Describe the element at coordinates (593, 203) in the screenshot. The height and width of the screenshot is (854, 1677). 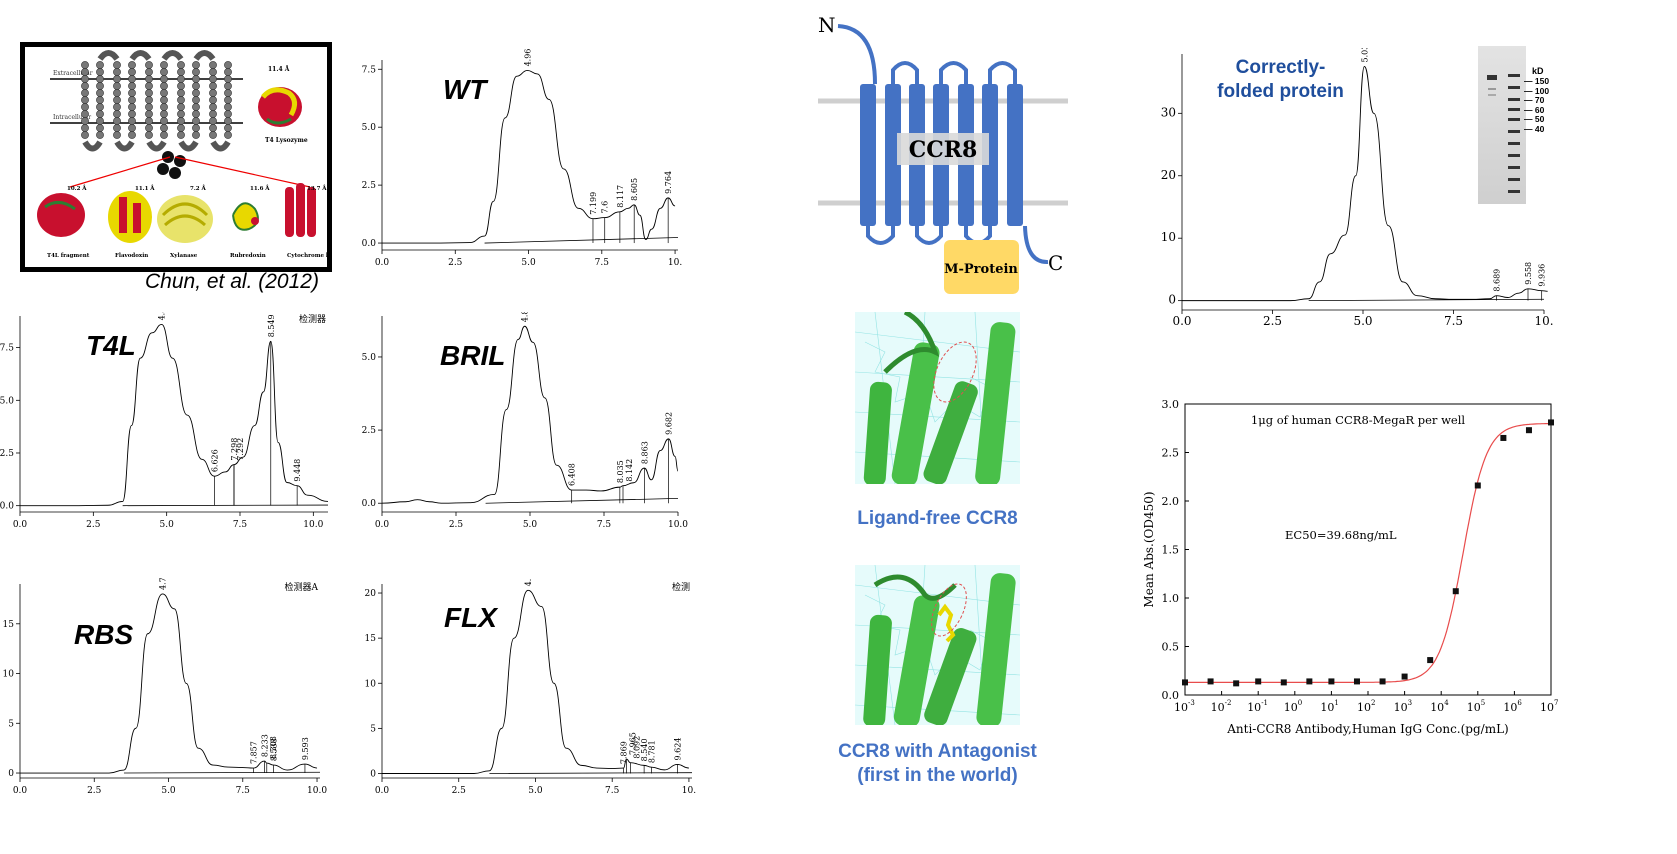
I see `peak-label: 7.199` at that location.